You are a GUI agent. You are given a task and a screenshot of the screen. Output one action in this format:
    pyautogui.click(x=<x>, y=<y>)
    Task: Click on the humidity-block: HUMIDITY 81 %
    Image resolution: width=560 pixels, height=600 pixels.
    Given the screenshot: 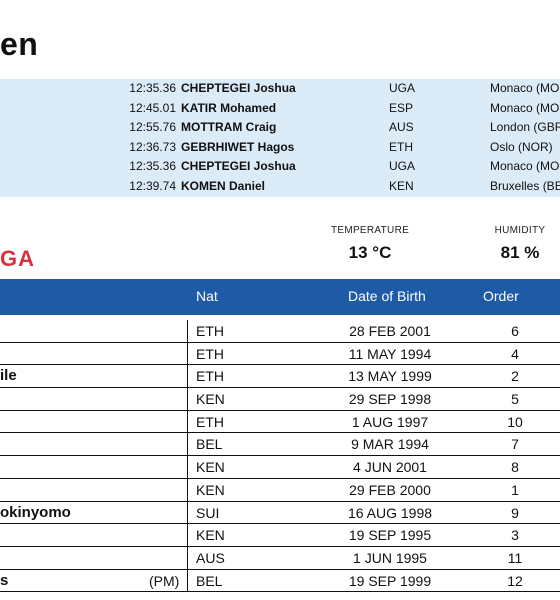 What is the action you would take?
    pyautogui.click(x=517, y=244)
    